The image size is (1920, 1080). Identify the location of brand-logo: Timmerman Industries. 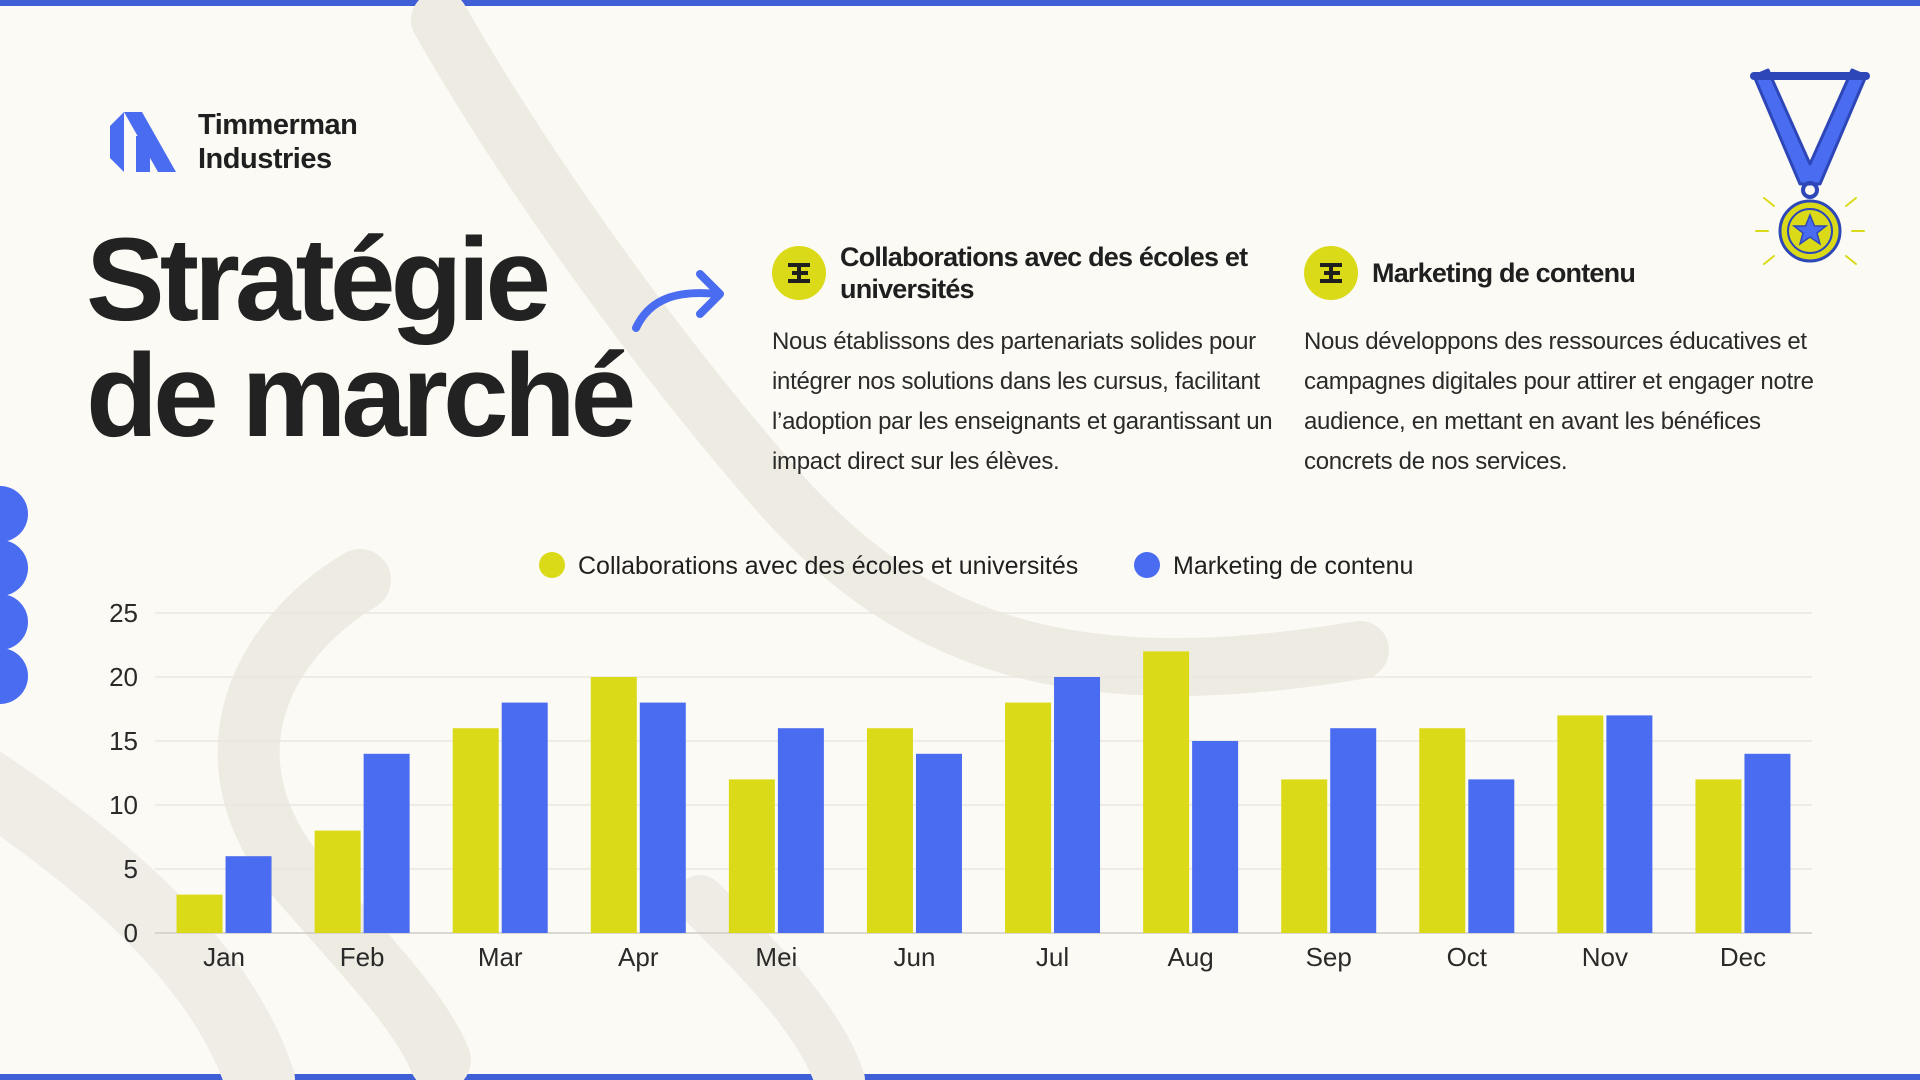
(232, 142).